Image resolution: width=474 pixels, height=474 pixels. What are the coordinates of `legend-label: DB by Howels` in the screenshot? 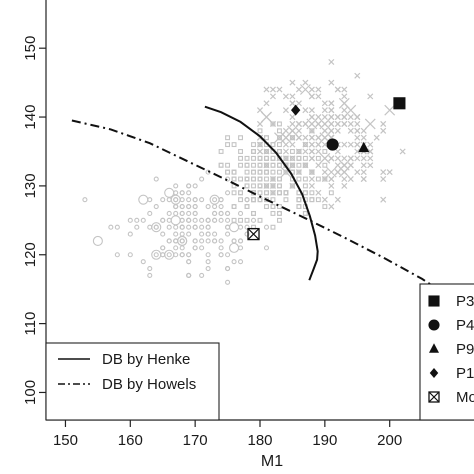 It's located at (149, 384).